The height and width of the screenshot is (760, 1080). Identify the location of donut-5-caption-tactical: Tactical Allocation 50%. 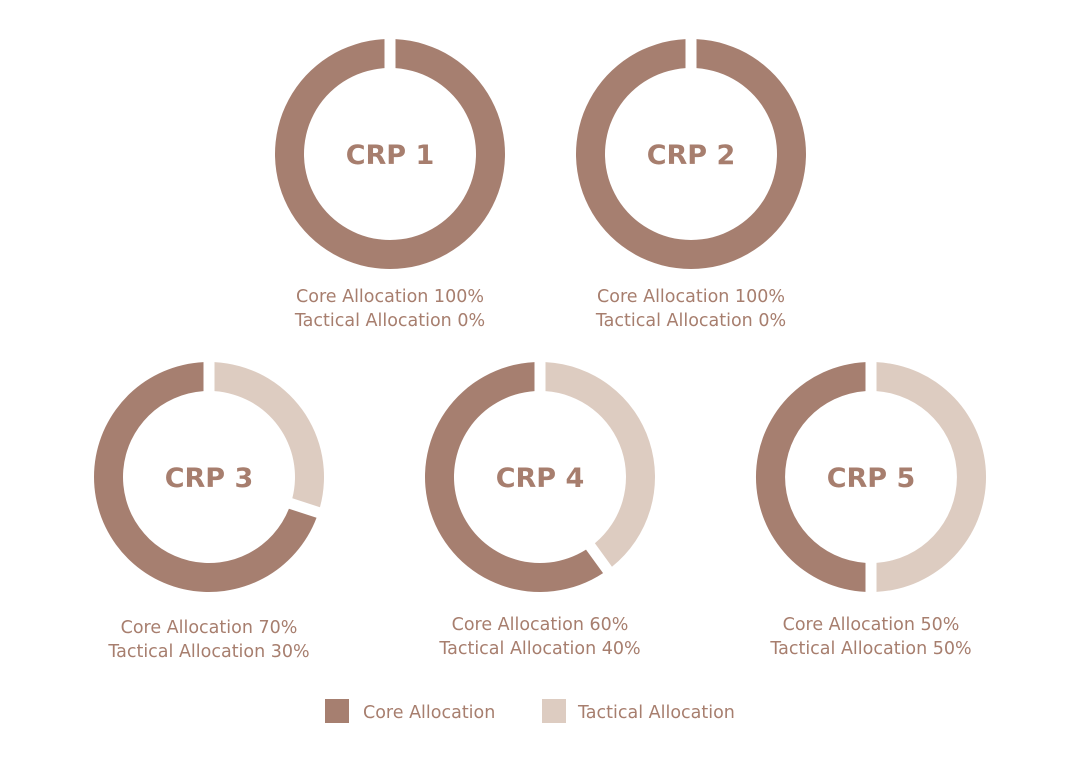
(870, 649).